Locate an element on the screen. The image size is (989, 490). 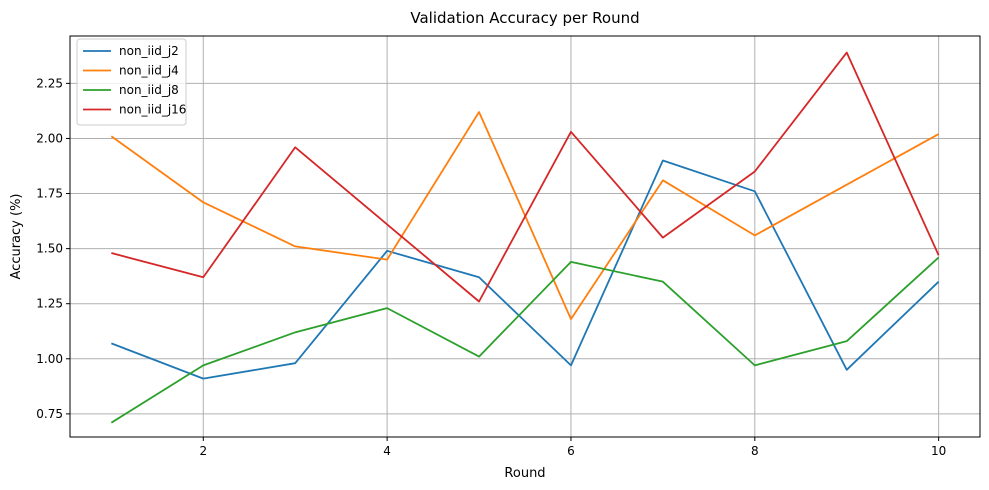
y-tick-label: 1.00 is located at coordinates (49, 359).